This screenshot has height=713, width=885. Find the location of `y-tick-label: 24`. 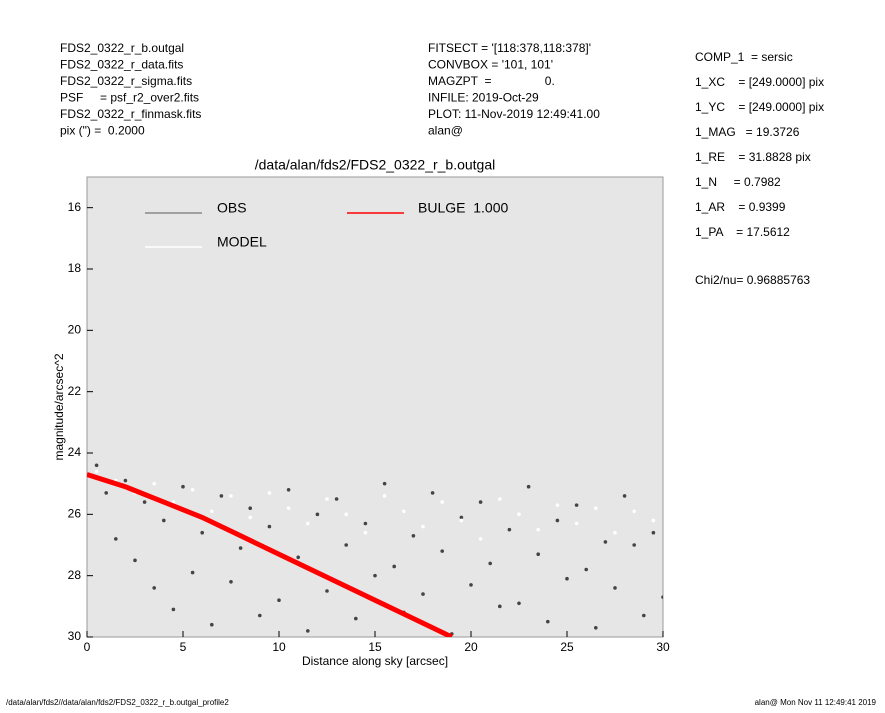

y-tick-label: 24 is located at coordinates (75, 452).